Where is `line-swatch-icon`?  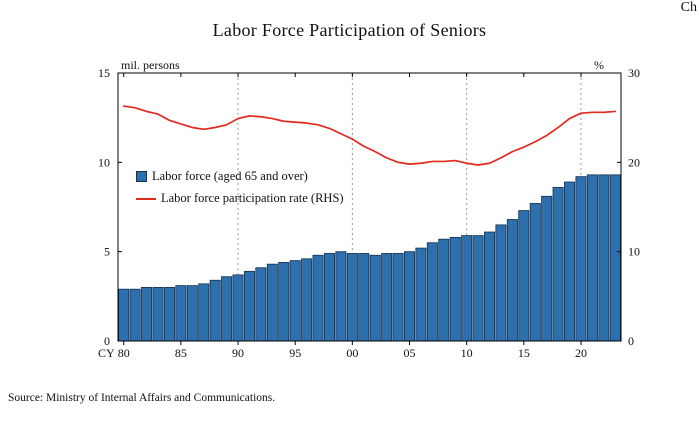
line-swatch-icon is located at coordinates (146, 198).